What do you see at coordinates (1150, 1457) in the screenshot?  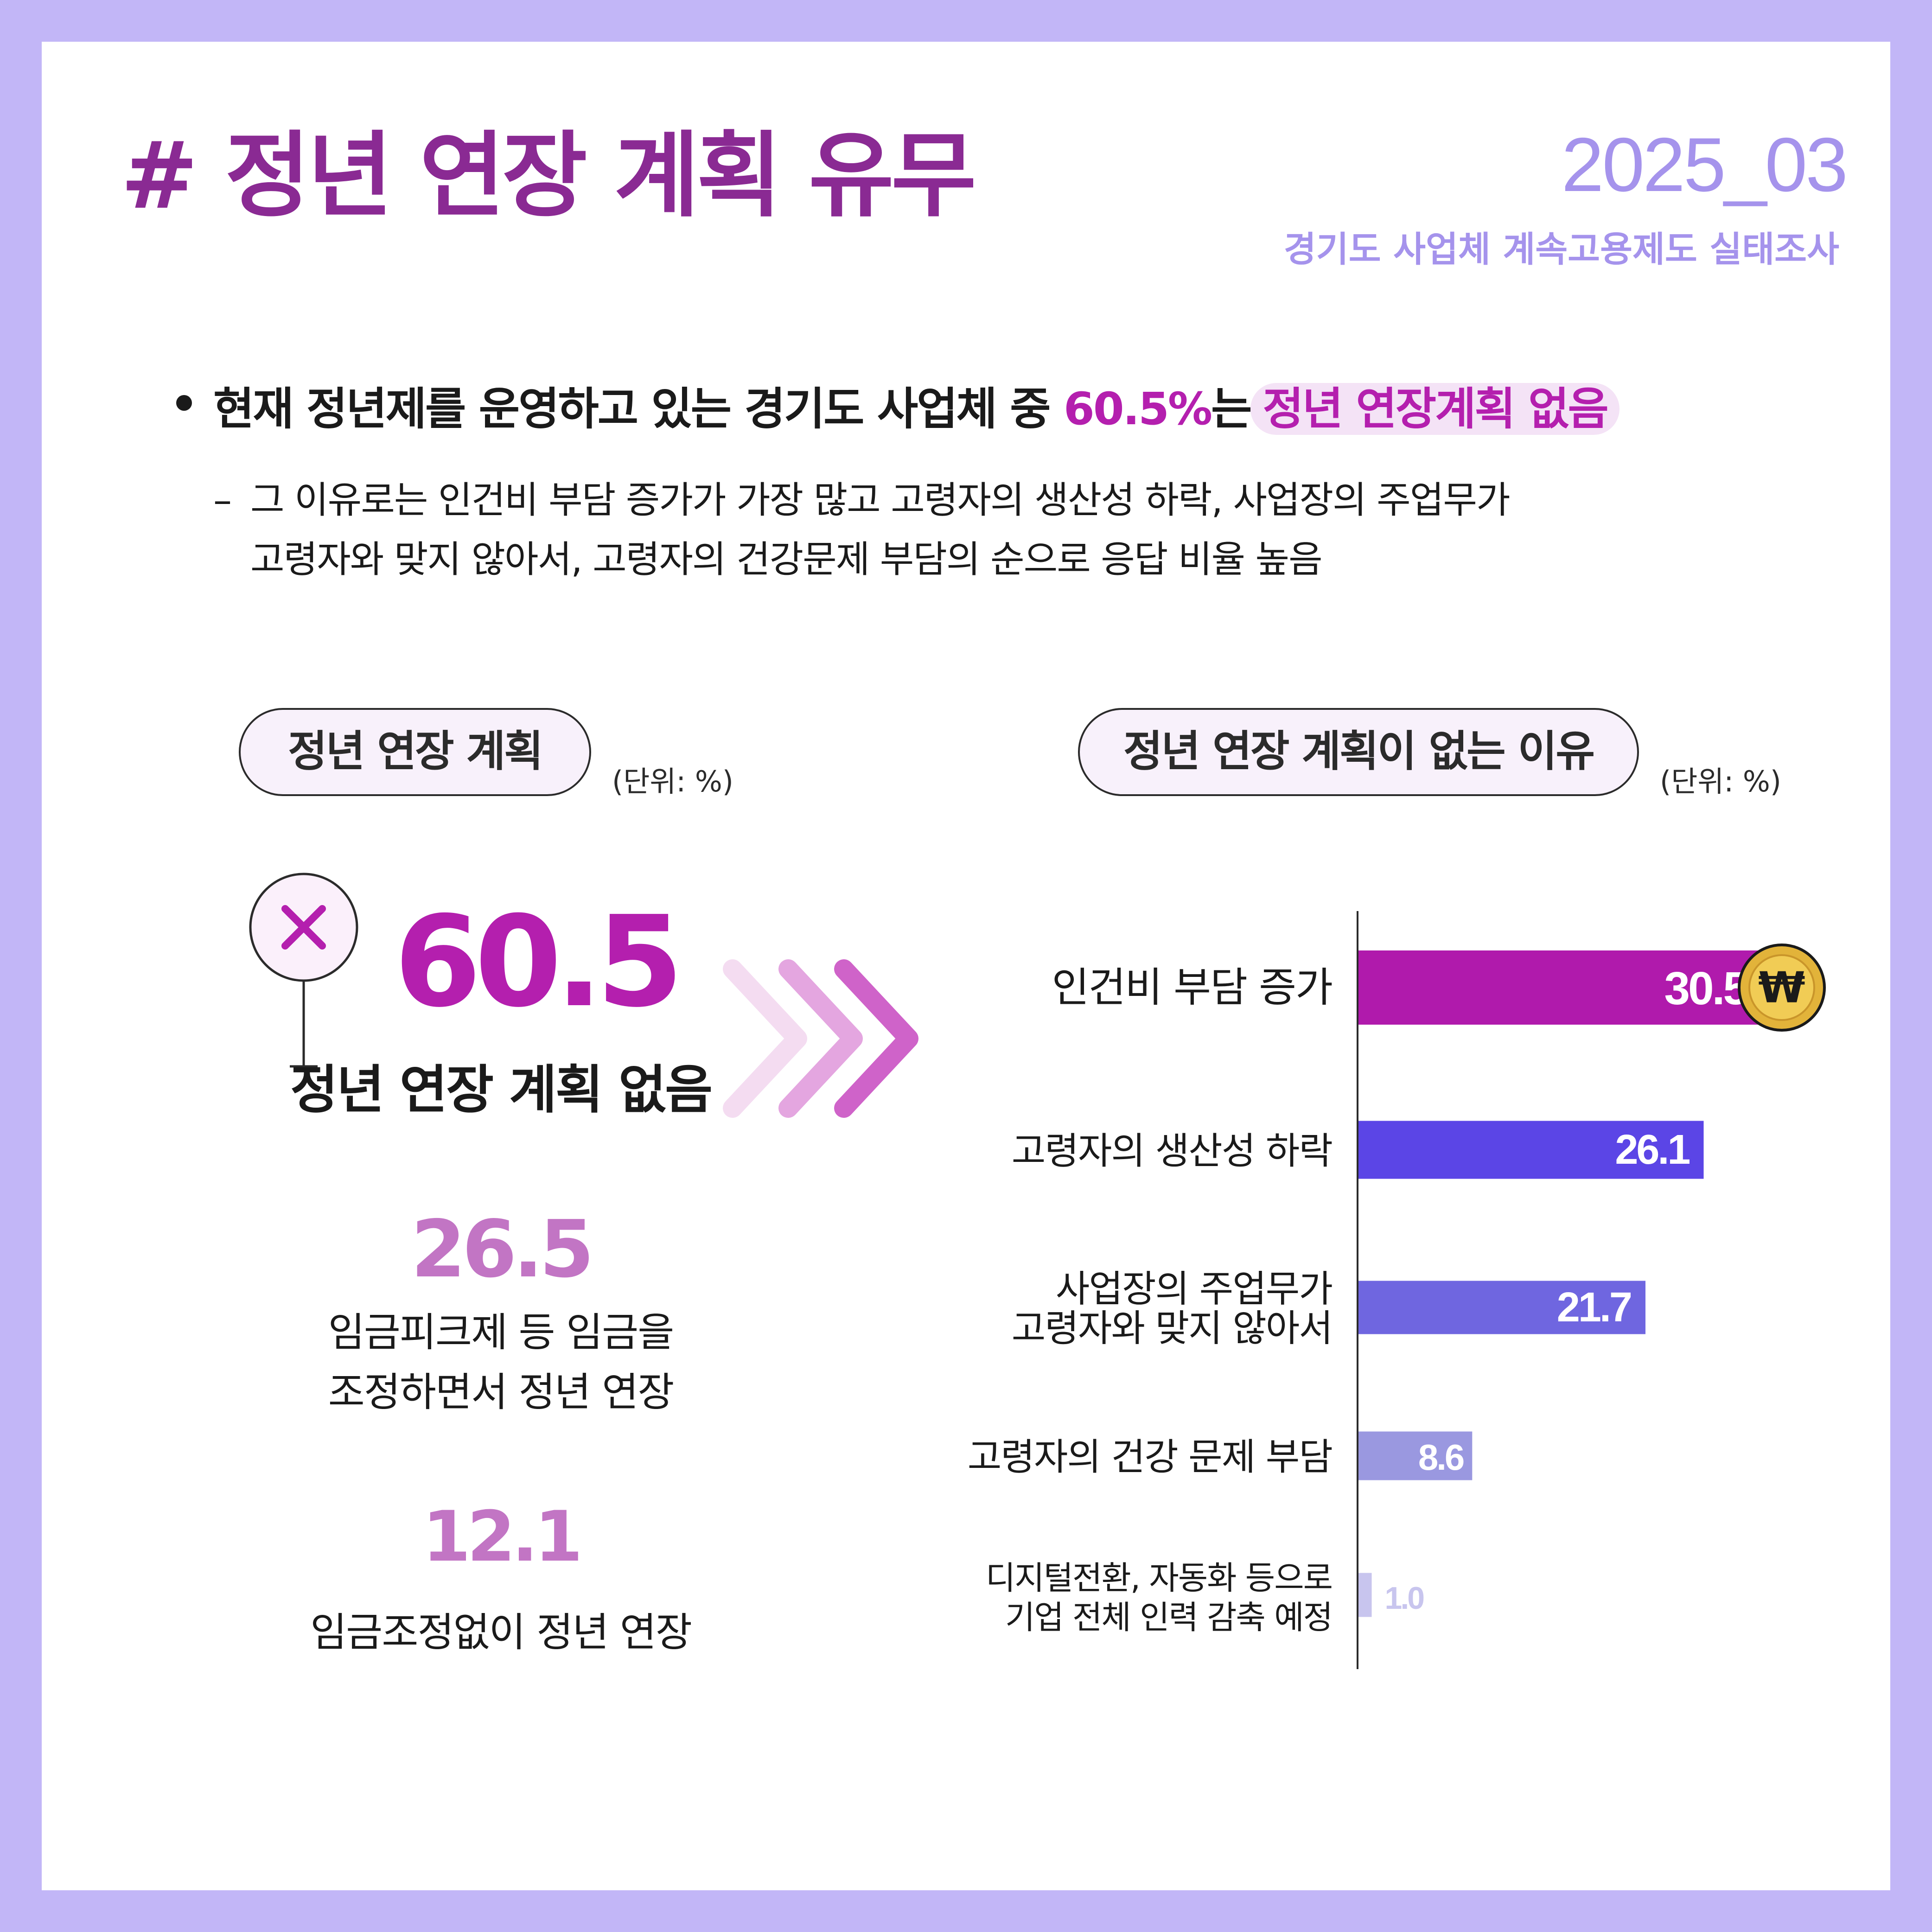 I see `category-label-3-0: 고령자의 건강 문제 부담` at bounding box center [1150, 1457].